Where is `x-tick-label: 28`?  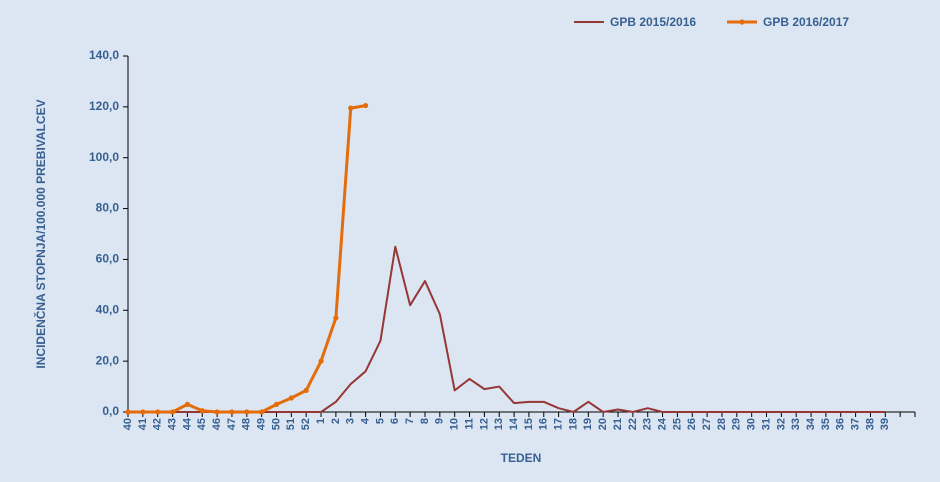 x-tick-label: 28 is located at coordinates (722, 424).